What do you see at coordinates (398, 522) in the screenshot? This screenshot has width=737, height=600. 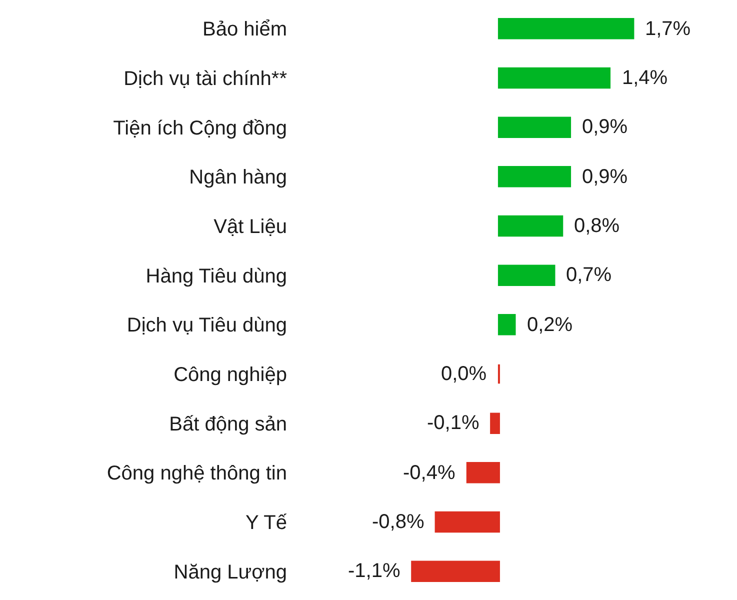 I see `data-label: -0,8%` at bounding box center [398, 522].